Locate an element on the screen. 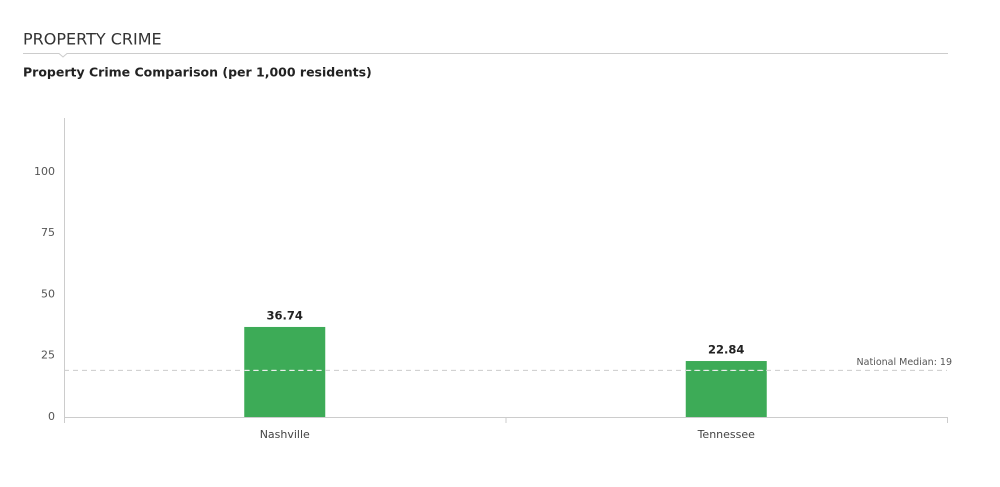  y-tick-label: 50 is located at coordinates (48, 293).